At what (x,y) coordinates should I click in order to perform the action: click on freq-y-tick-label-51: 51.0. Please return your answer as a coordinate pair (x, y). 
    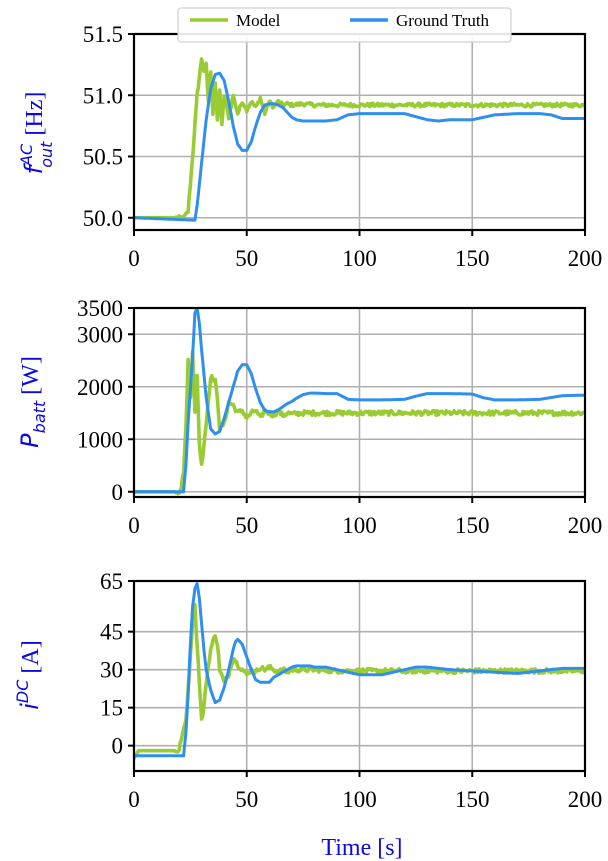
    Looking at the image, I should click on (103, 95).